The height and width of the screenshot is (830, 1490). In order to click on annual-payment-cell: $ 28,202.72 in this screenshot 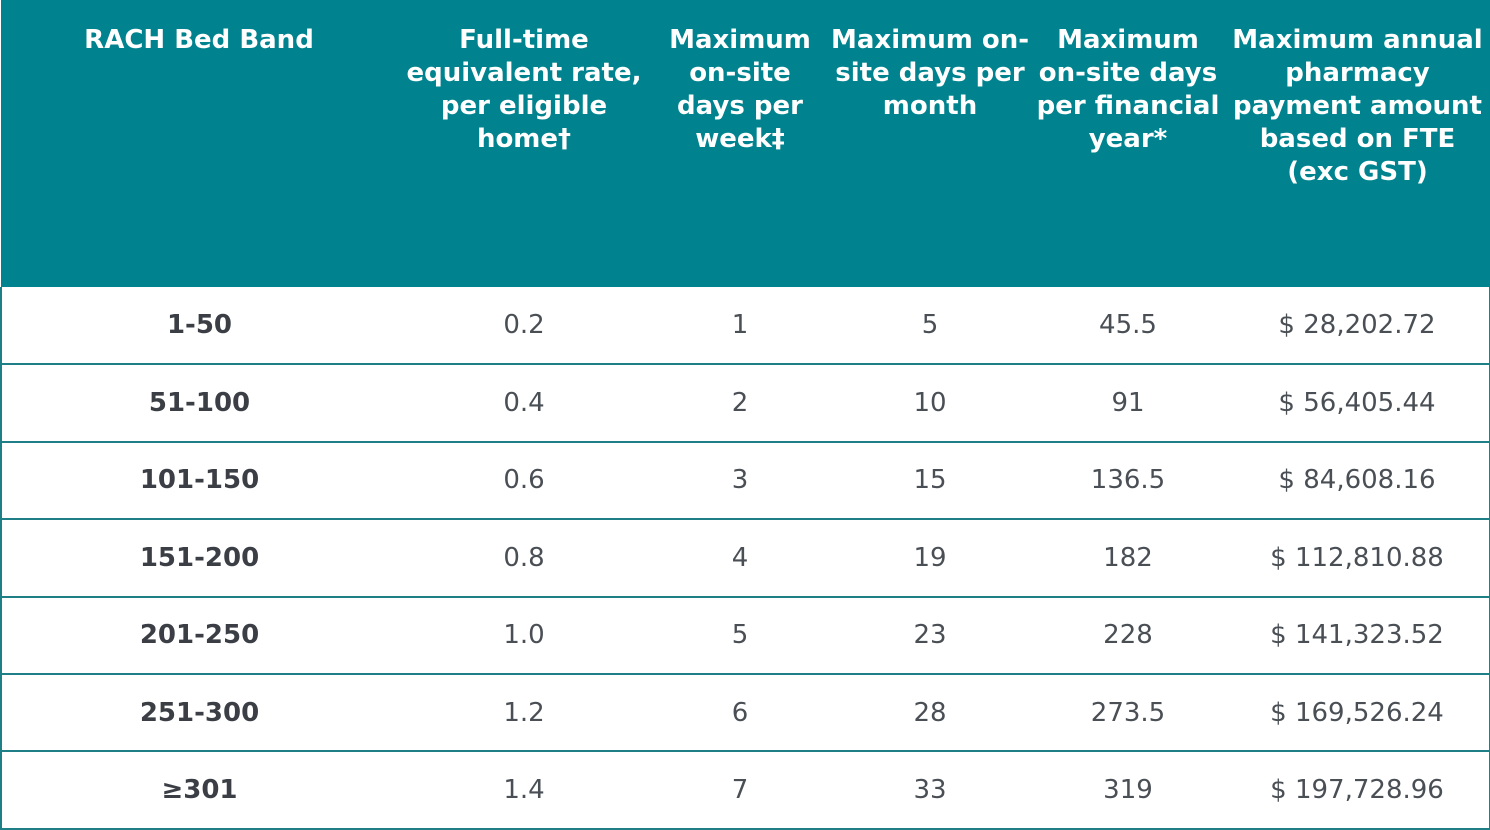, I will do `click(1357, 326)`.